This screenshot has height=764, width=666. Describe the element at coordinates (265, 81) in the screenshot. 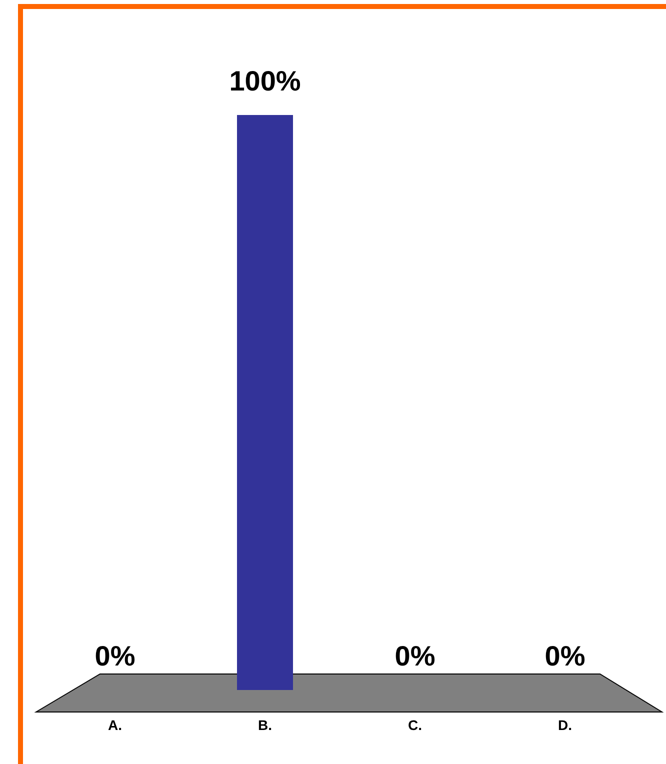

I see `data-label: 100%` at that location.